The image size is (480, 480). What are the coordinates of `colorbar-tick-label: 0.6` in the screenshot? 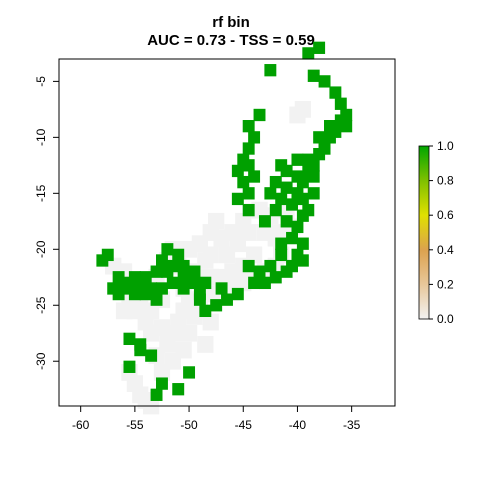 It's located at (445, 215).